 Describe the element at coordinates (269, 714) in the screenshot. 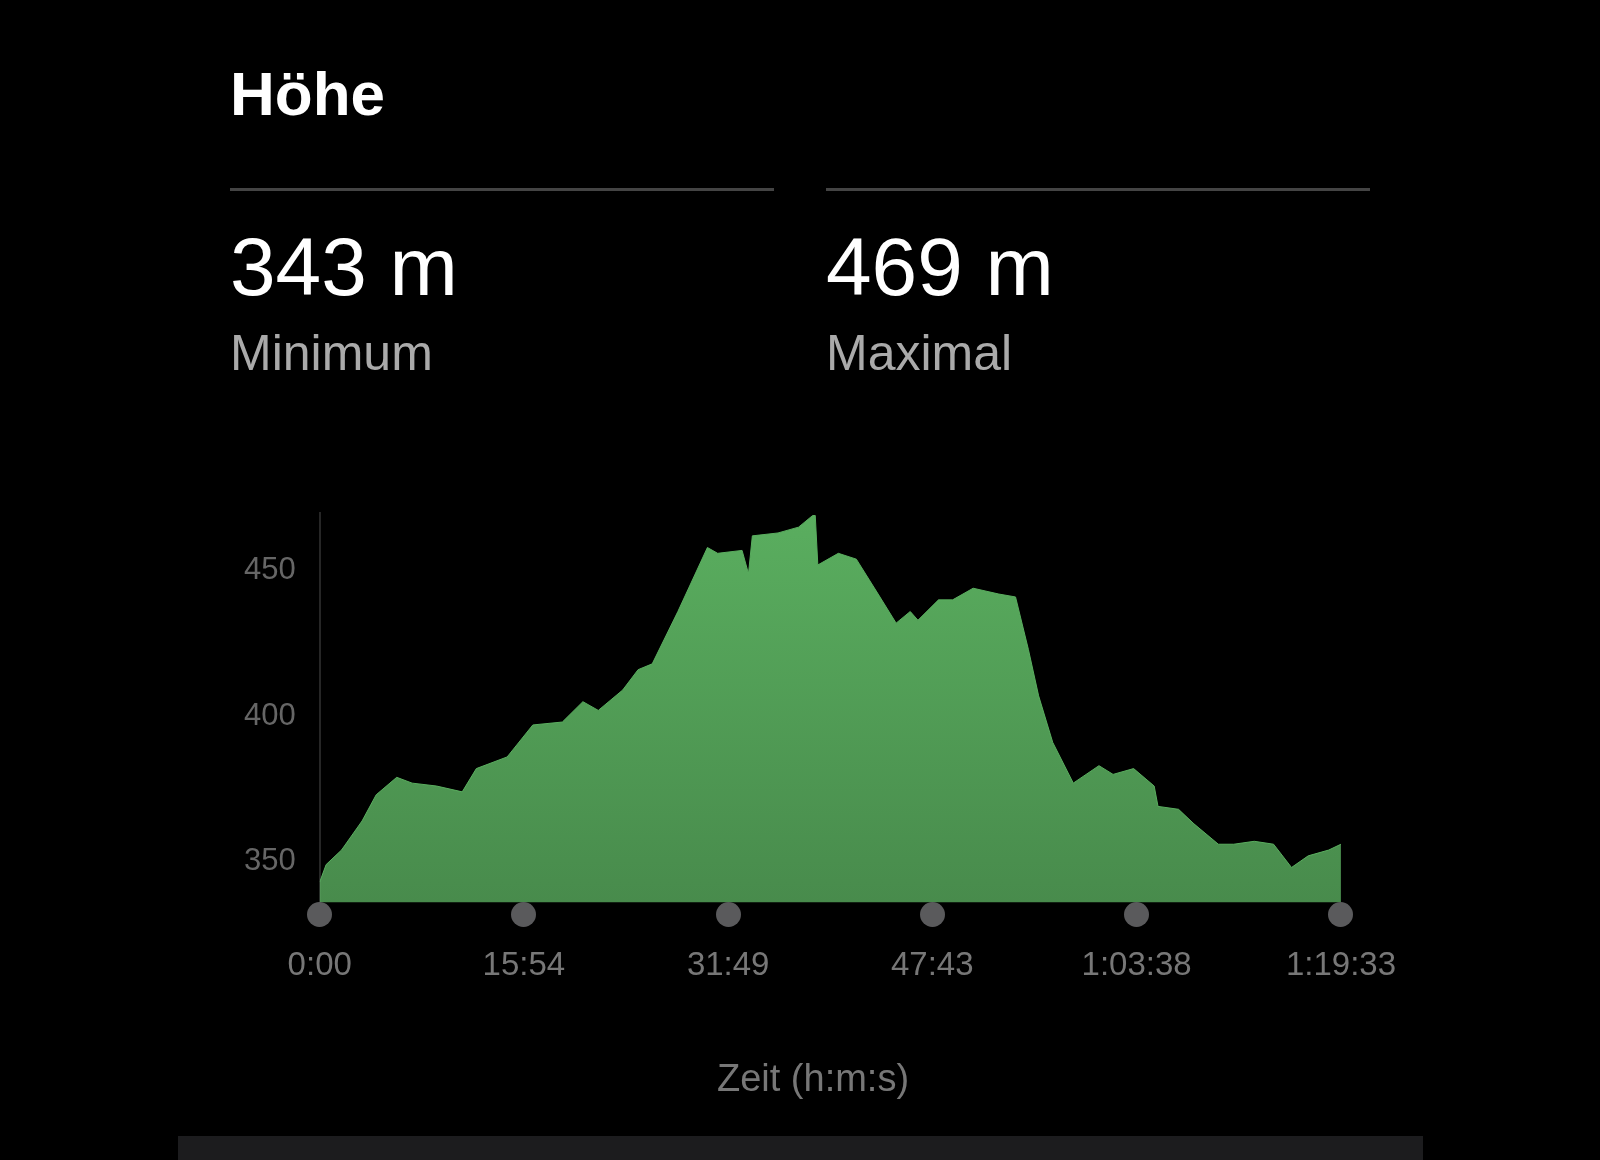

I see `y-tick-label: 400` at that location.